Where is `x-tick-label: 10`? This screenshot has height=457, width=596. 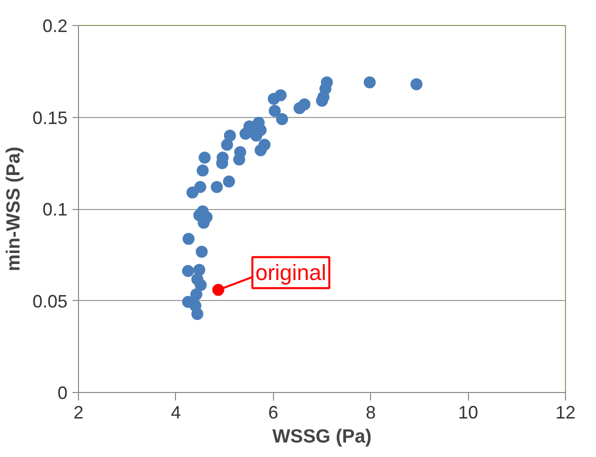 x-tick-label: 10 is located at coordinates (468, 412).